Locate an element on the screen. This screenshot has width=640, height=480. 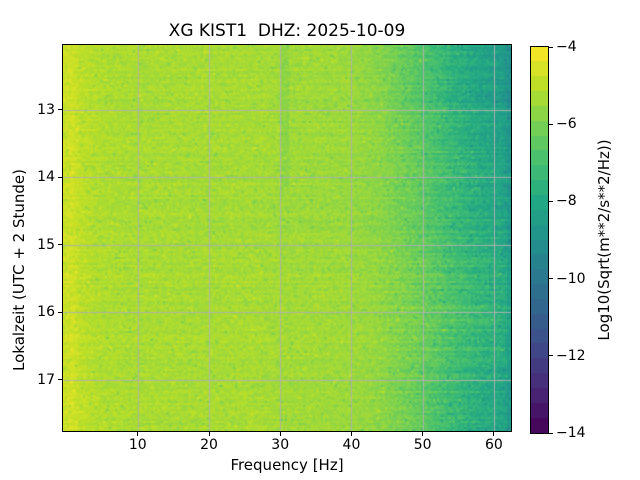
colorbar-gradient is located at coordinates (539, 240).